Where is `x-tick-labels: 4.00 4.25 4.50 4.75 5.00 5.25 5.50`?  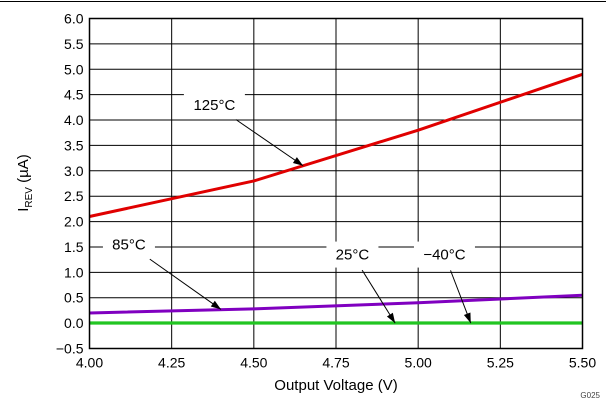 x-tick-labels: 4.00 4.25 4.50 4.75 5.00 5.25 5.50 is located at coordinates (336, 363).